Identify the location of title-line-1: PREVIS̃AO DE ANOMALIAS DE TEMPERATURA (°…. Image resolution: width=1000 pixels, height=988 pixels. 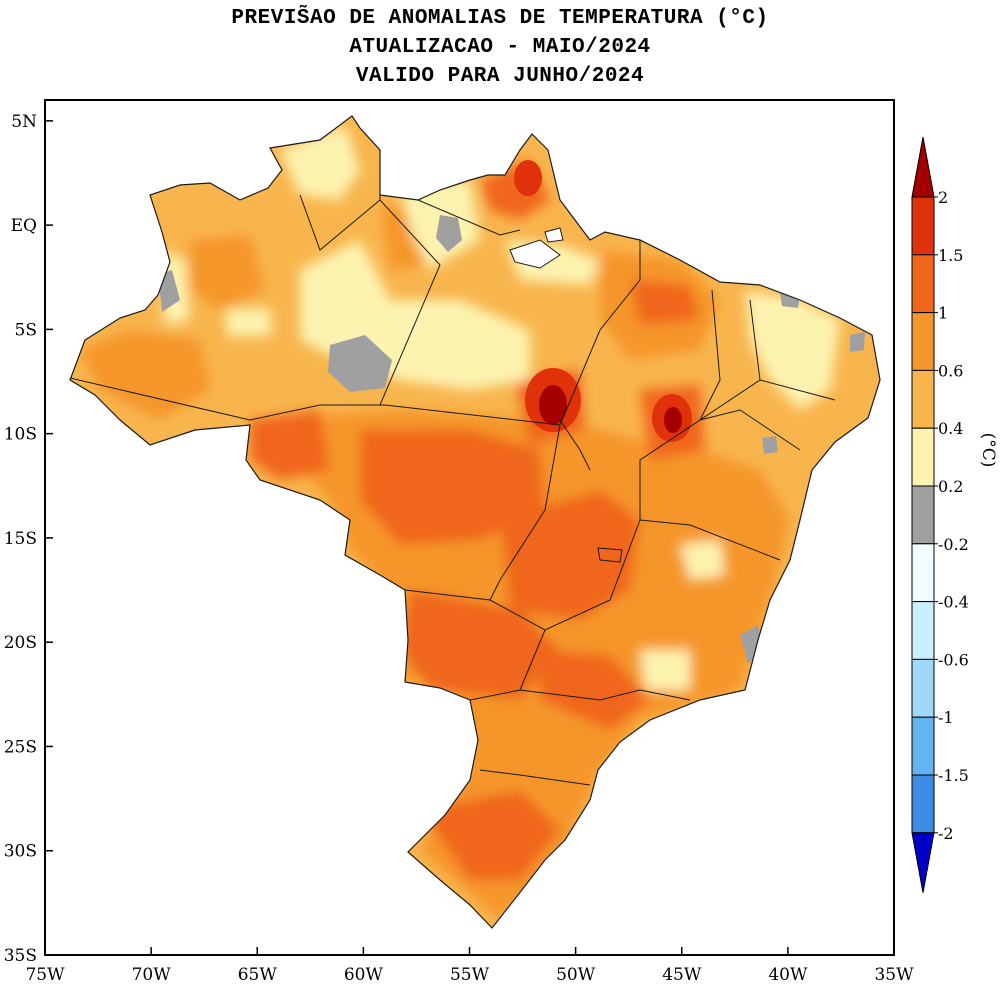
(500, 18).